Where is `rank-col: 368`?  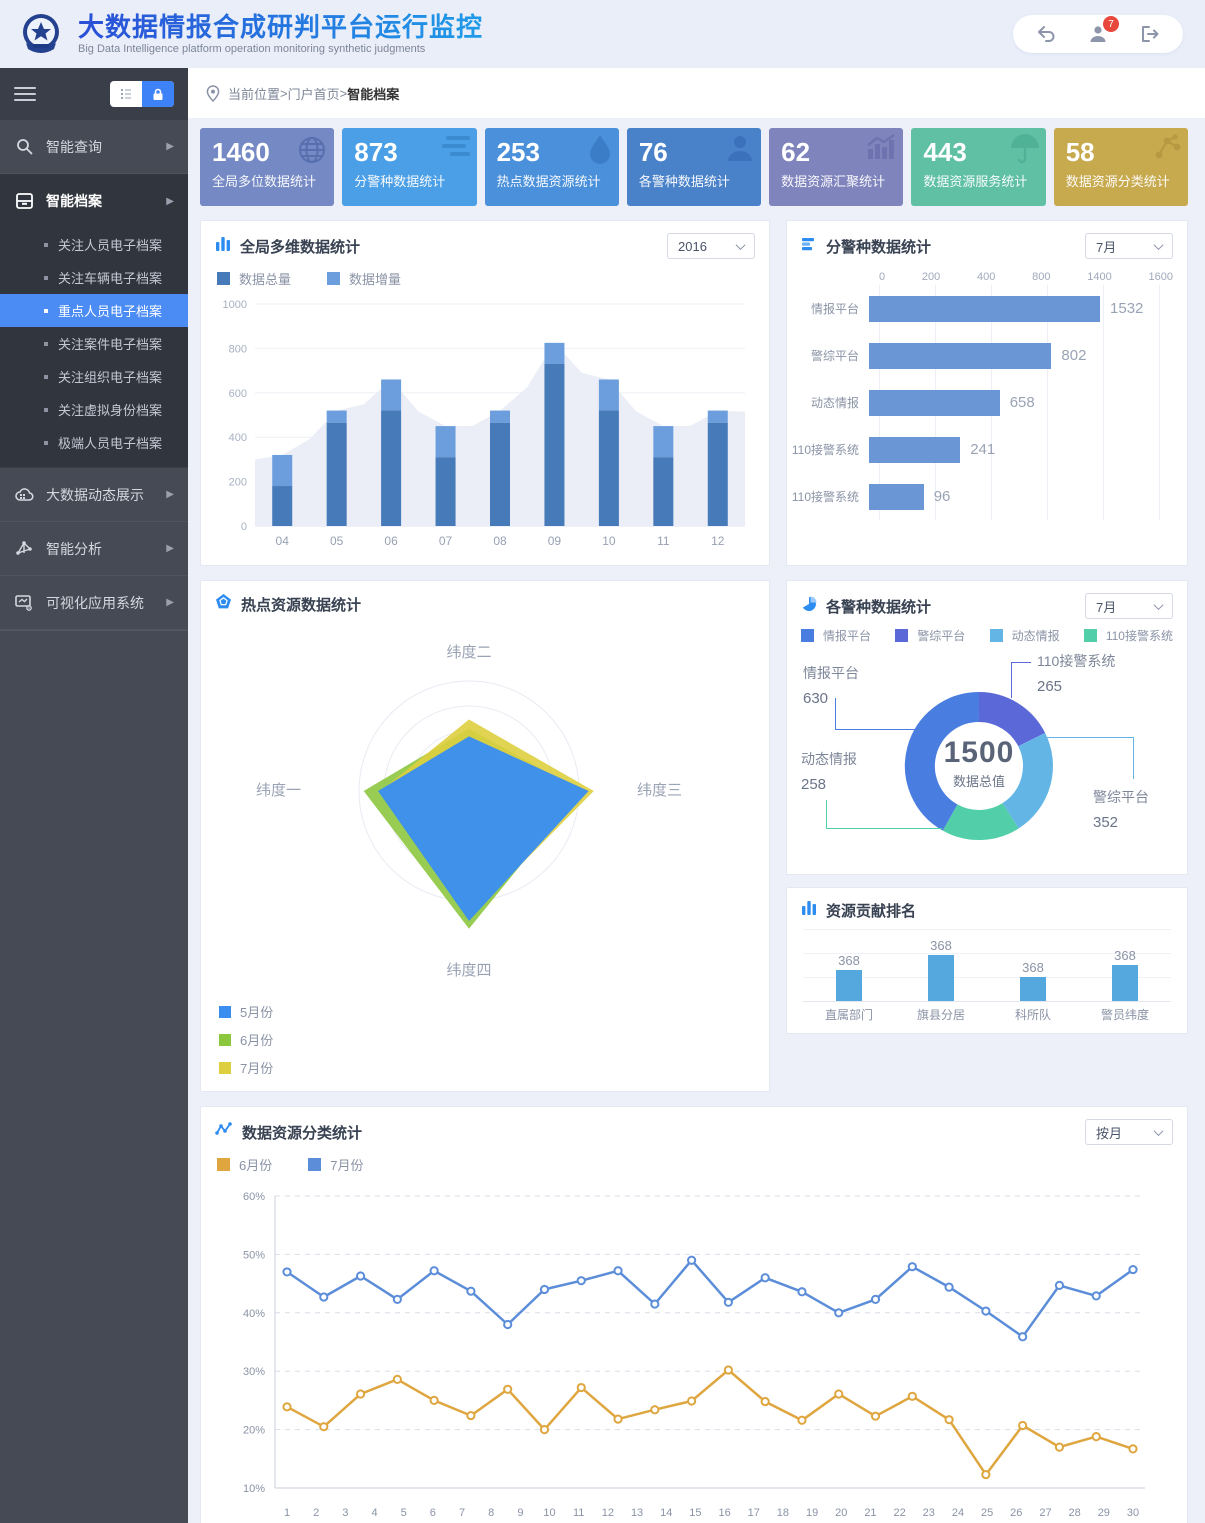 rank-col: 368 is located at coordinates (1033, 965).